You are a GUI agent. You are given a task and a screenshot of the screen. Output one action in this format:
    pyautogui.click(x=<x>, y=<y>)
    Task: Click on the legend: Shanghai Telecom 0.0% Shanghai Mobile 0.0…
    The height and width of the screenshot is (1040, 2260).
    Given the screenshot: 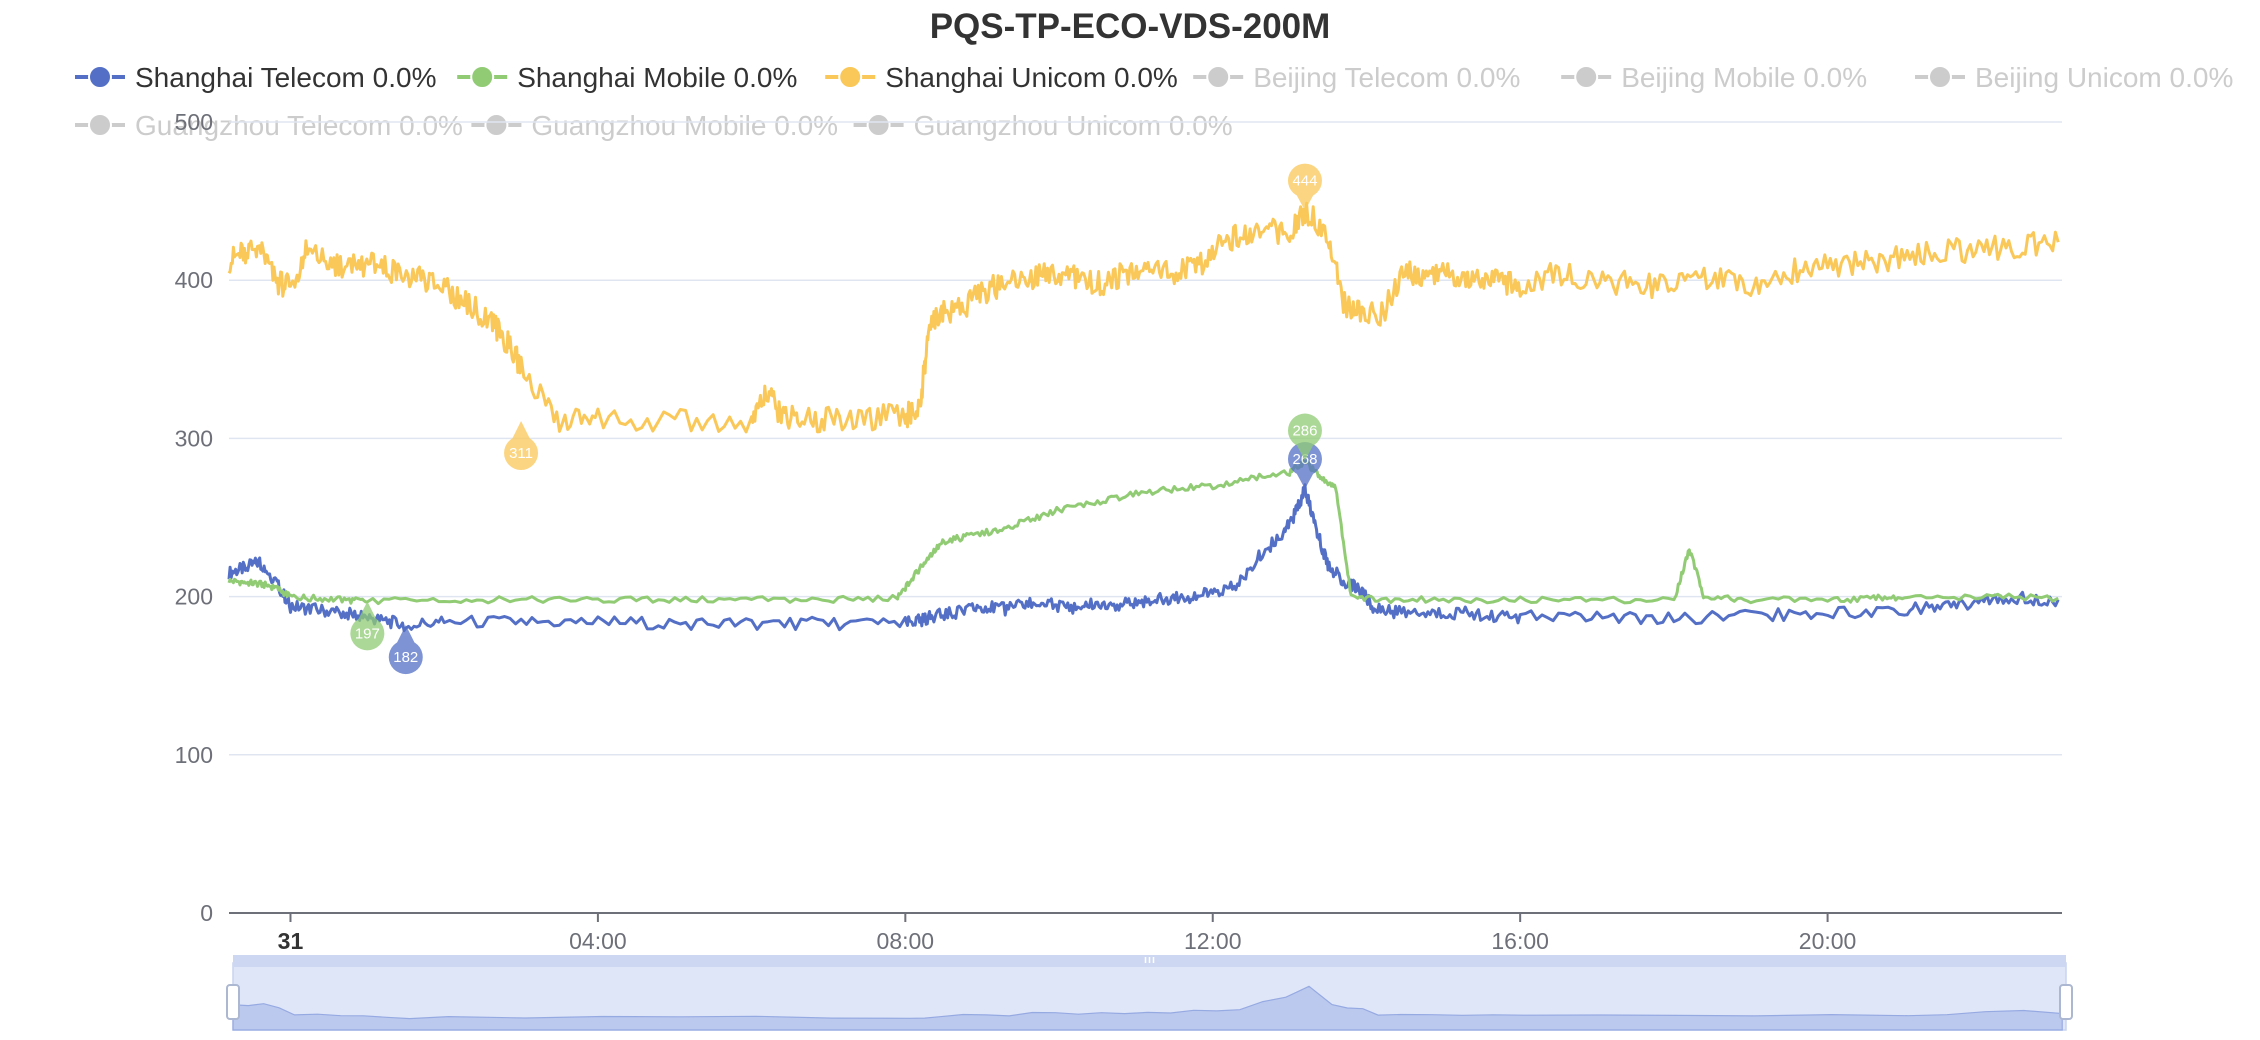 What is the action you would take?
    pyautogui.click(x=1154, y=101)
    